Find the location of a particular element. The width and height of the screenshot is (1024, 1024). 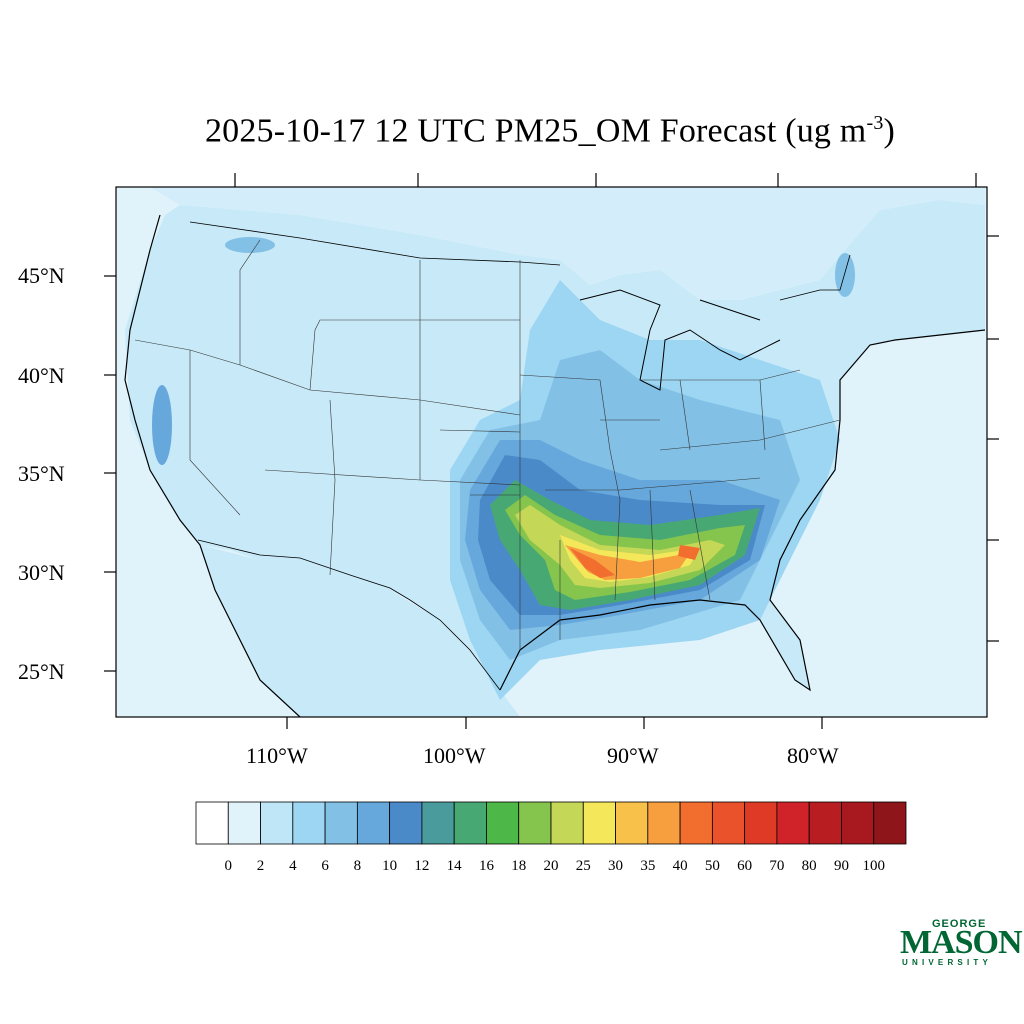

colorbar-tick-label: 80 is located at coordinates (809, 866).